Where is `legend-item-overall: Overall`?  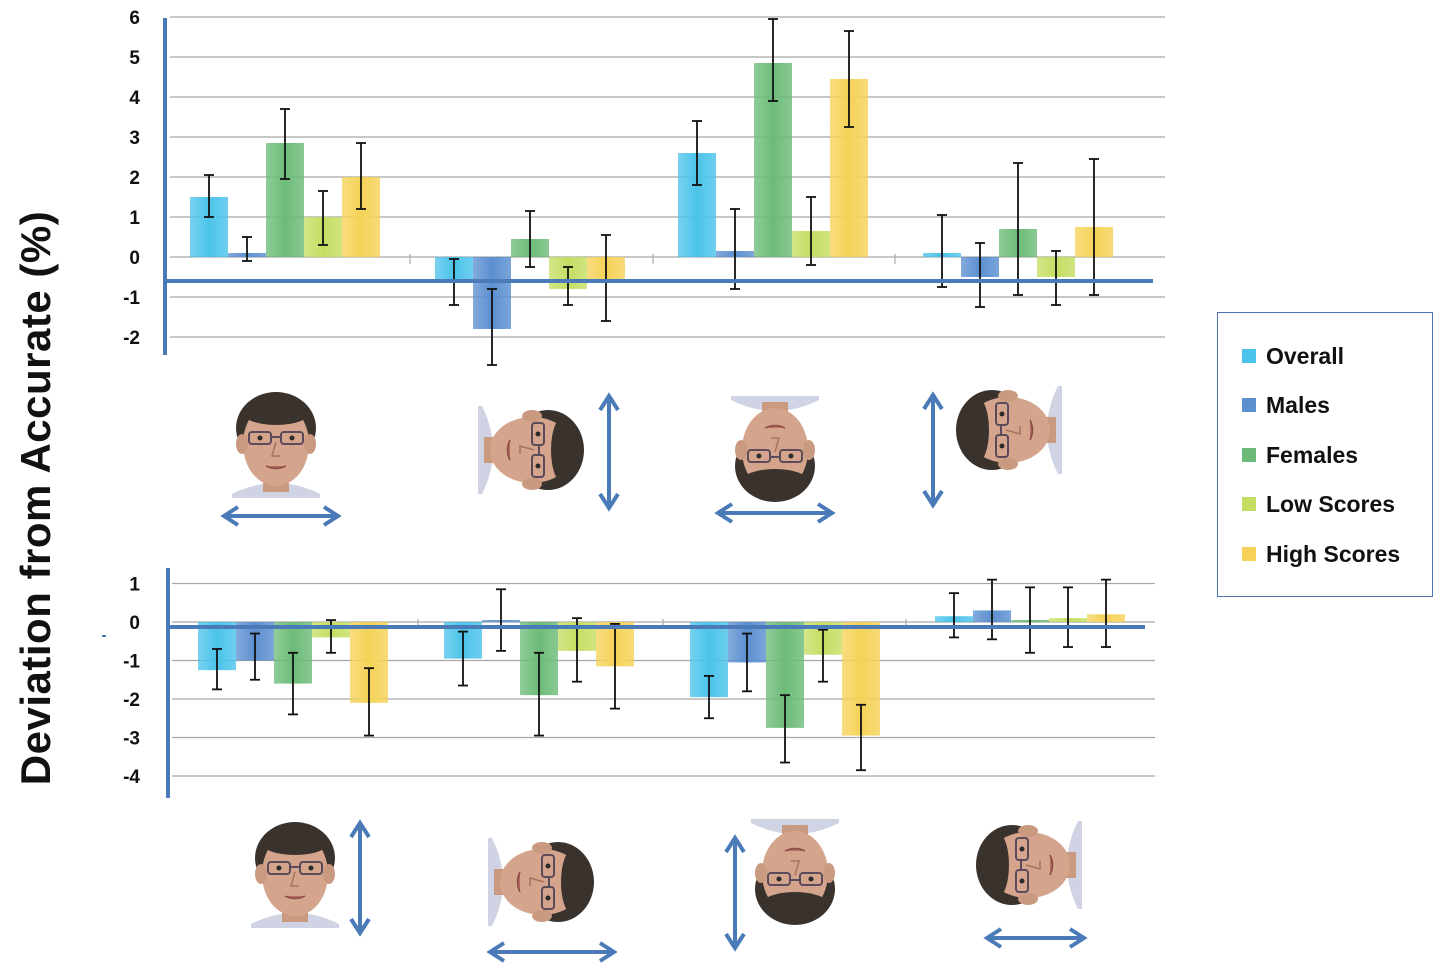 legend-item-overall: Overall is located at coordinates (1293, 356).